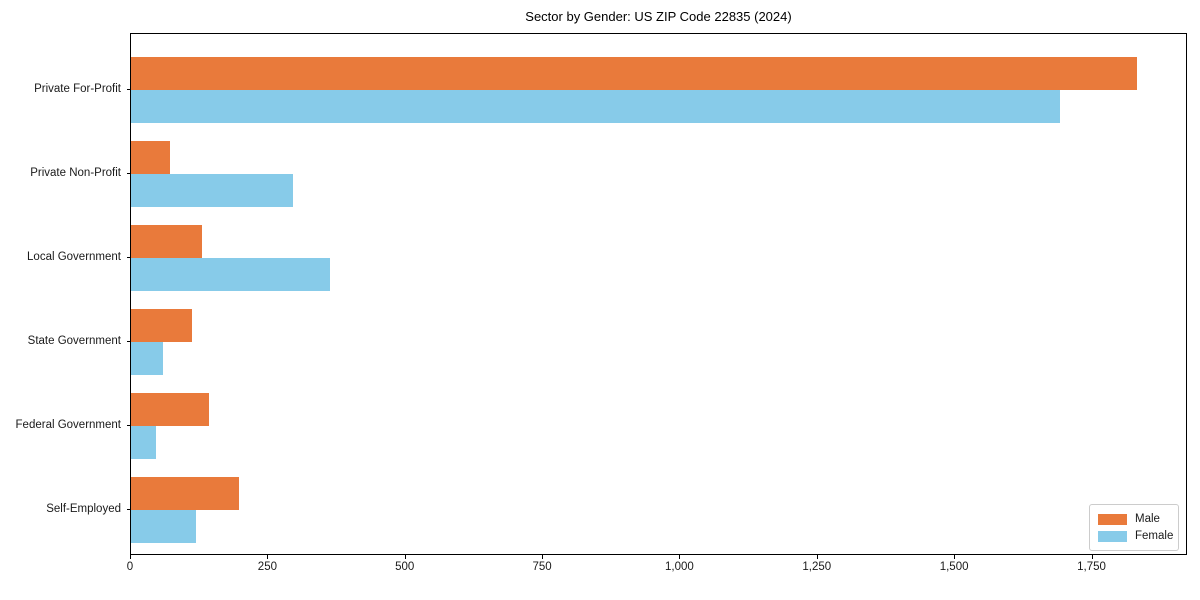 Image resolution: width=1200 pixels, height=600 pixels. What do you see at coordinates (679, 567) in the screenshot?
I see `x-tick-label: 1,000` at bounding box center [679, 567].